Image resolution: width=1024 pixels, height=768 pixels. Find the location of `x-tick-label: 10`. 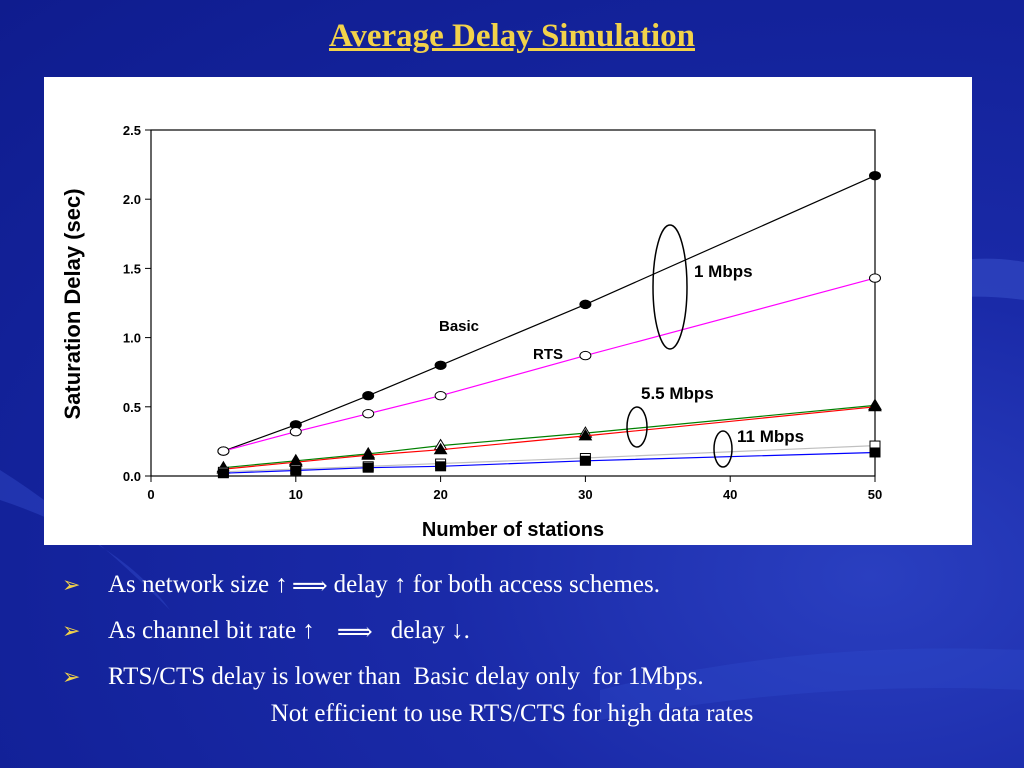

x-tick-label: 10 is located at coordinates (296, 494).